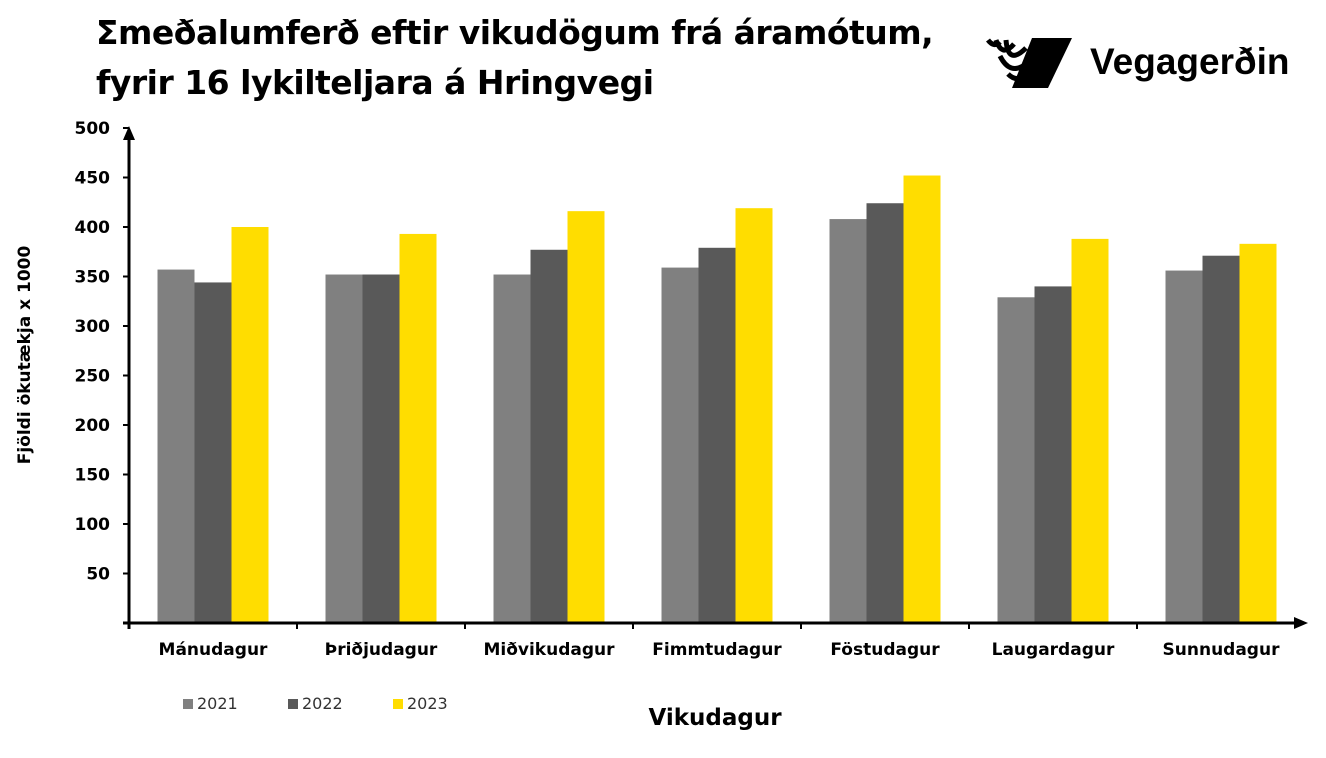  I want to click on y-tick-label: 100, so click(93, 525).